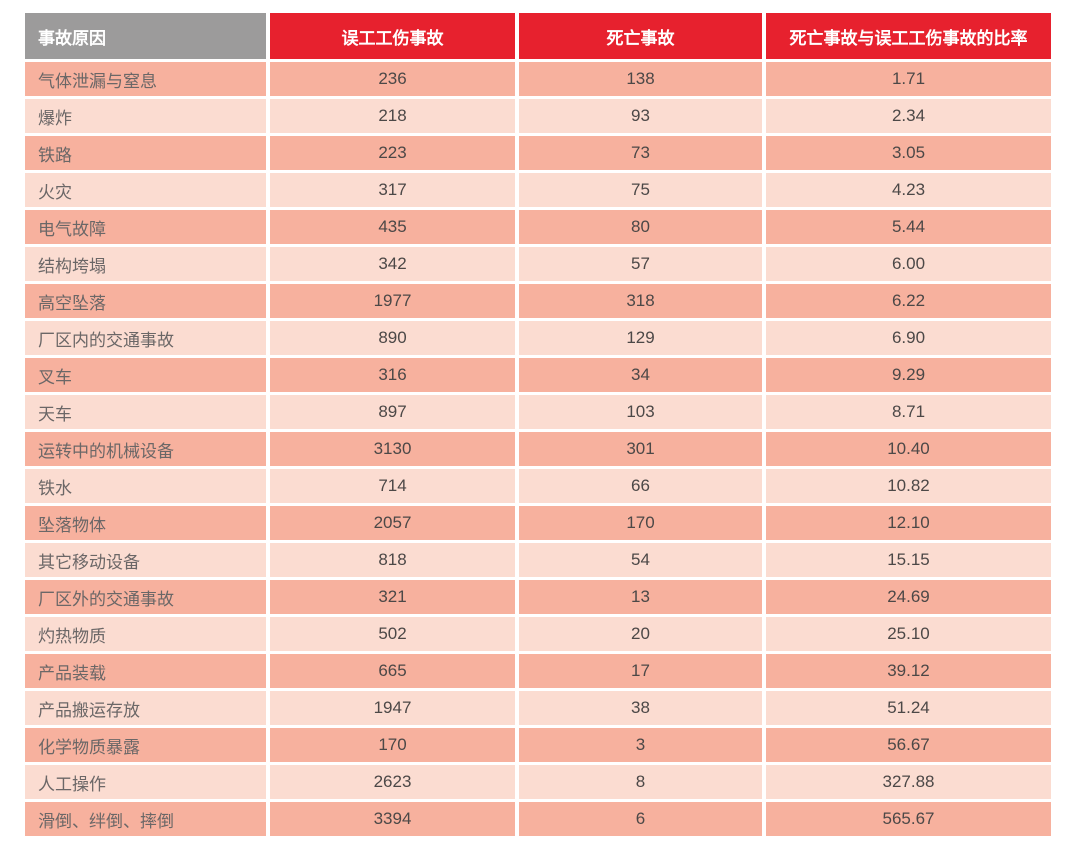 The image size is (1080, 864). What do you see at coordinates (640, 486) in the screenshot?
I see `fatal-cell: 66` at bounding box center [640, 486].